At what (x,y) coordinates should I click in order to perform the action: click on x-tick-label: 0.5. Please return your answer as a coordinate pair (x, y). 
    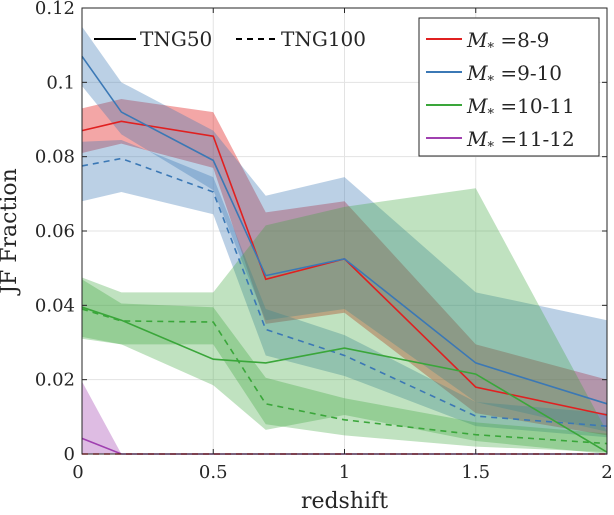
    Looking at the image, I should click on (213, 472).